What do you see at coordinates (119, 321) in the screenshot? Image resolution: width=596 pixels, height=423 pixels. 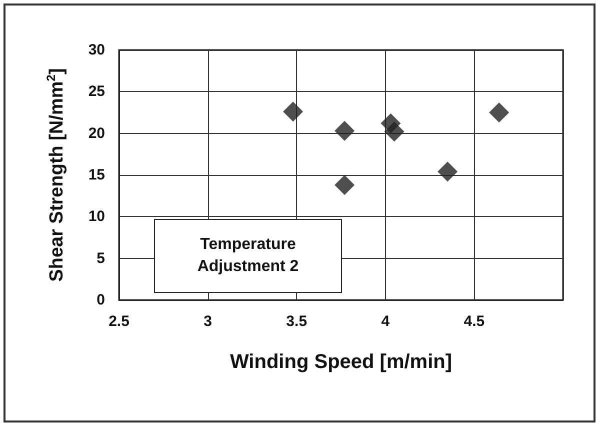 I see `x-tick-label: 2.5` at bounding box center [119, 321].